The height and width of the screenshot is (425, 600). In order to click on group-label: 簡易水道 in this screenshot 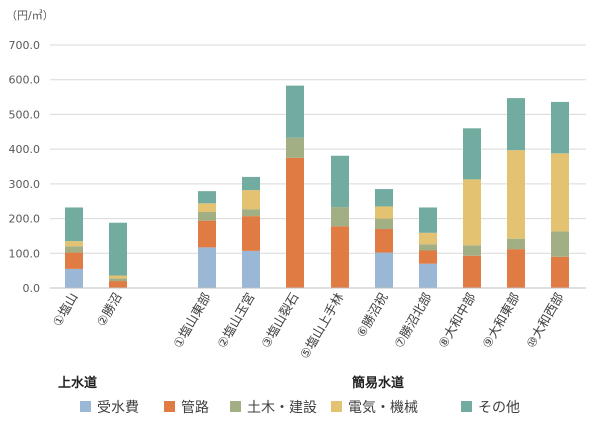, I will do `click(377, 383)`.